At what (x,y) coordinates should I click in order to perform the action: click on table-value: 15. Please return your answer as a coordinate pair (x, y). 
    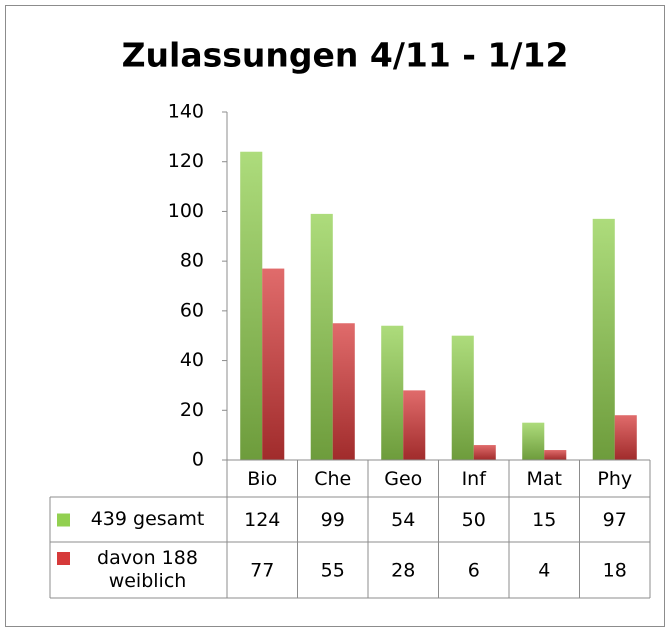
    Looking at the image, I should click on (544, 520).